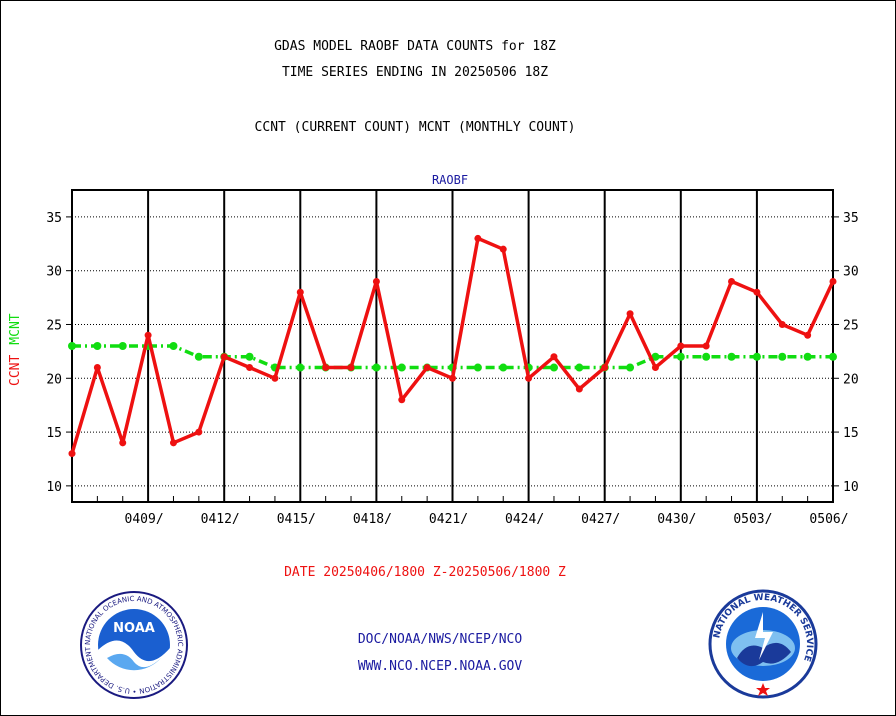 The image size is (896, 716). What do you see at coordinates (220, 519) in the screenshot?
I see `x-tick-label: 0412/` at bounding box center [220, 519].